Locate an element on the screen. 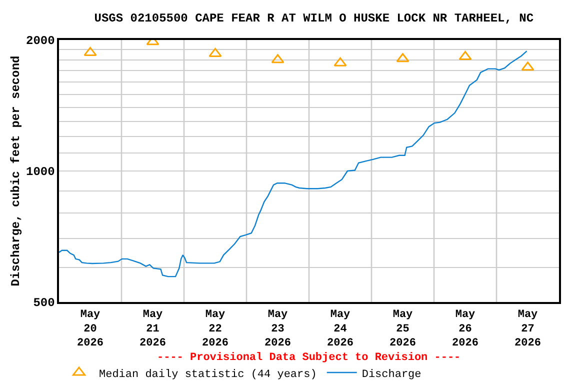  x-tick-label: May 26 2026 is located at coordinates (465, 329).